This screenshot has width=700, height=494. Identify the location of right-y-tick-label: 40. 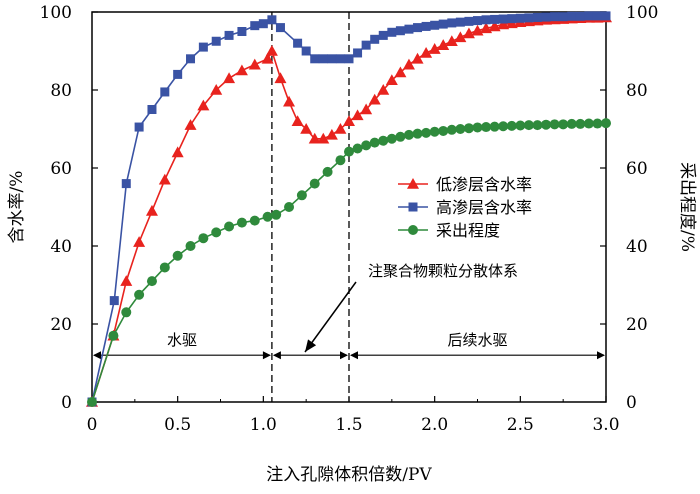
(637, 247).